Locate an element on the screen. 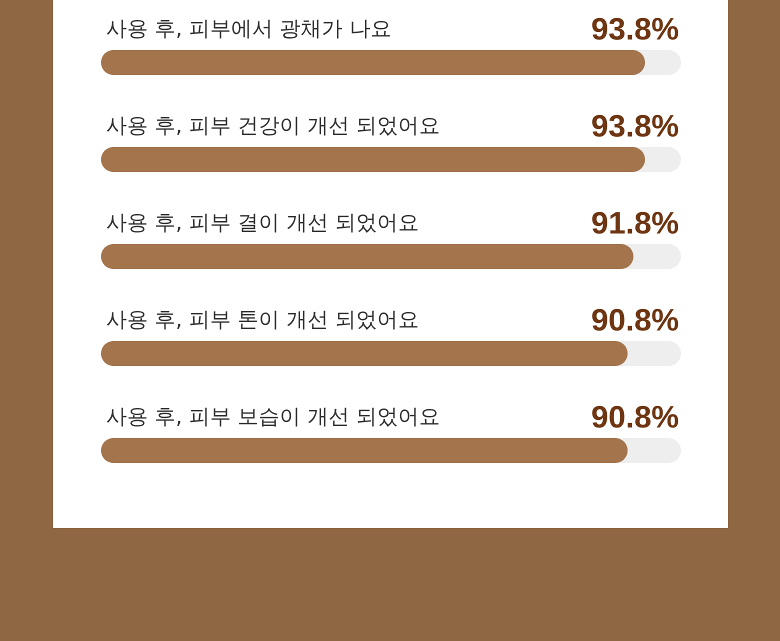 The image size is (780, 641). y-tick-label: 사용 후, 피부에서 광채가 나요 is located at coordinates (249, 28).